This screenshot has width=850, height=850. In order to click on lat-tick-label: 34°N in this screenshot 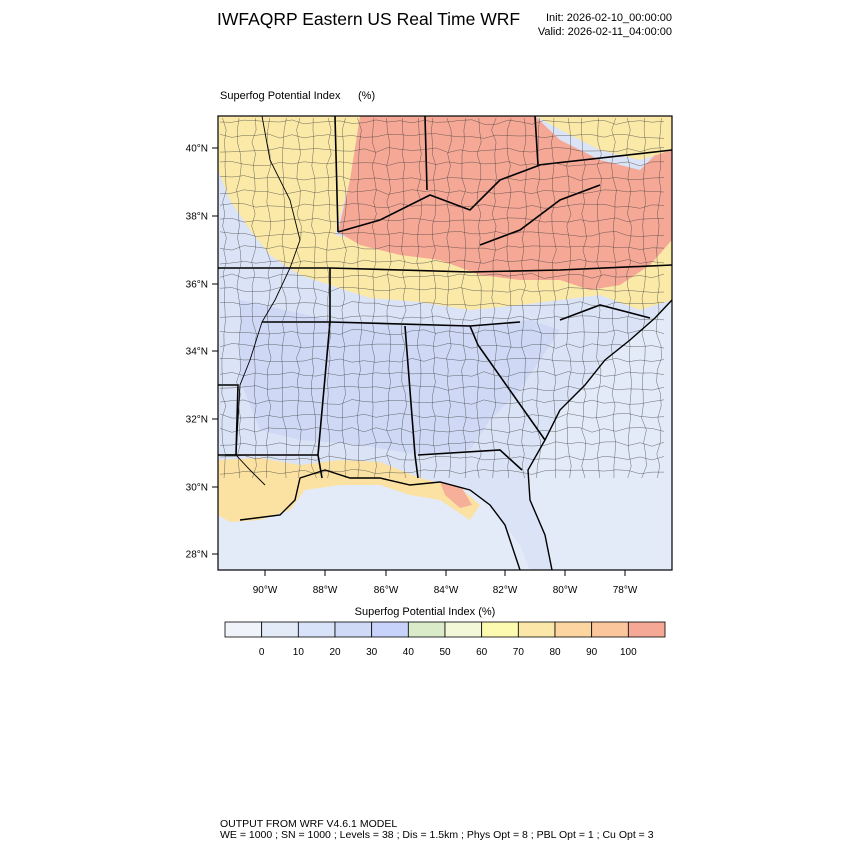, I will do `click(197, 352)`.